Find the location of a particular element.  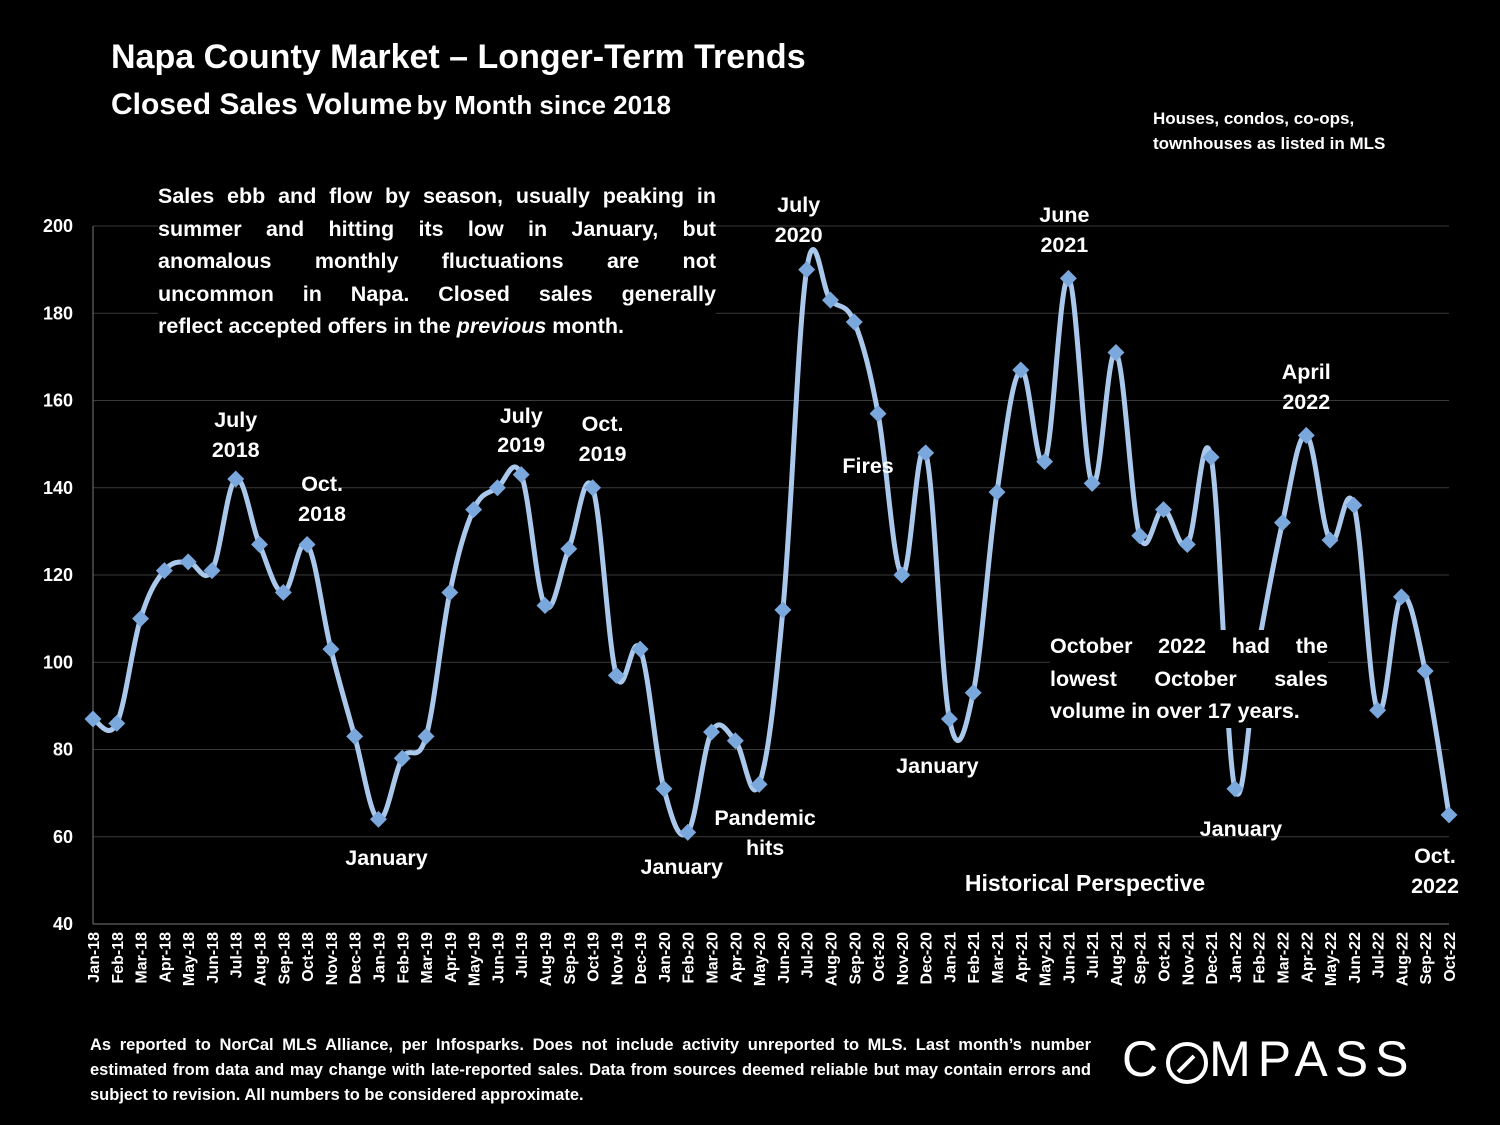

note-line-1: Houses, condos, co-ops, is located at coordinates (1254, 118).